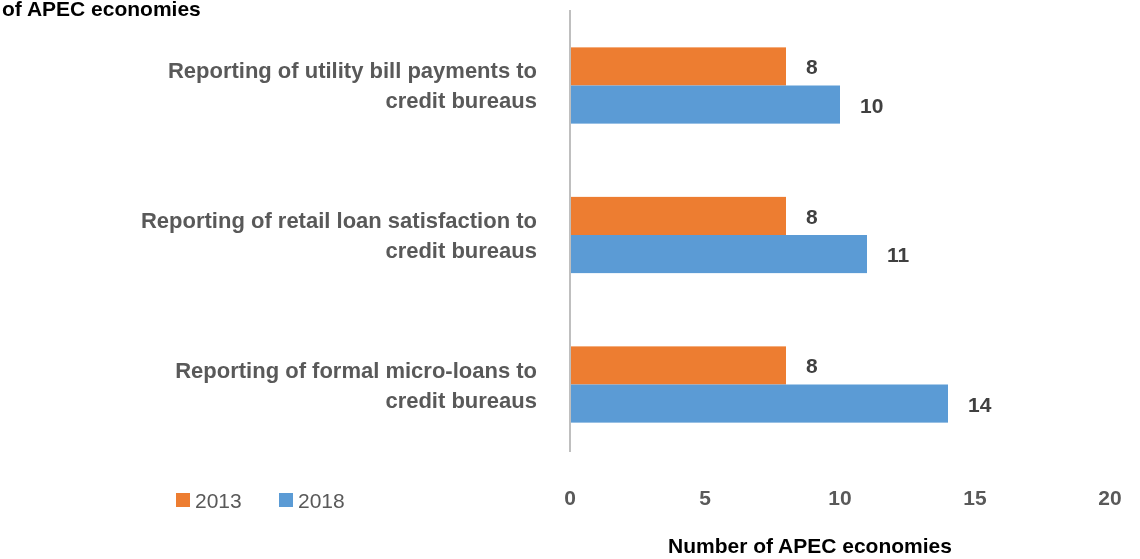 The image size is (1140, 559). What do you see at coordinates (980, 404) in the screenshot?
I see `data-label: 14` at bounding box center [980, 404].